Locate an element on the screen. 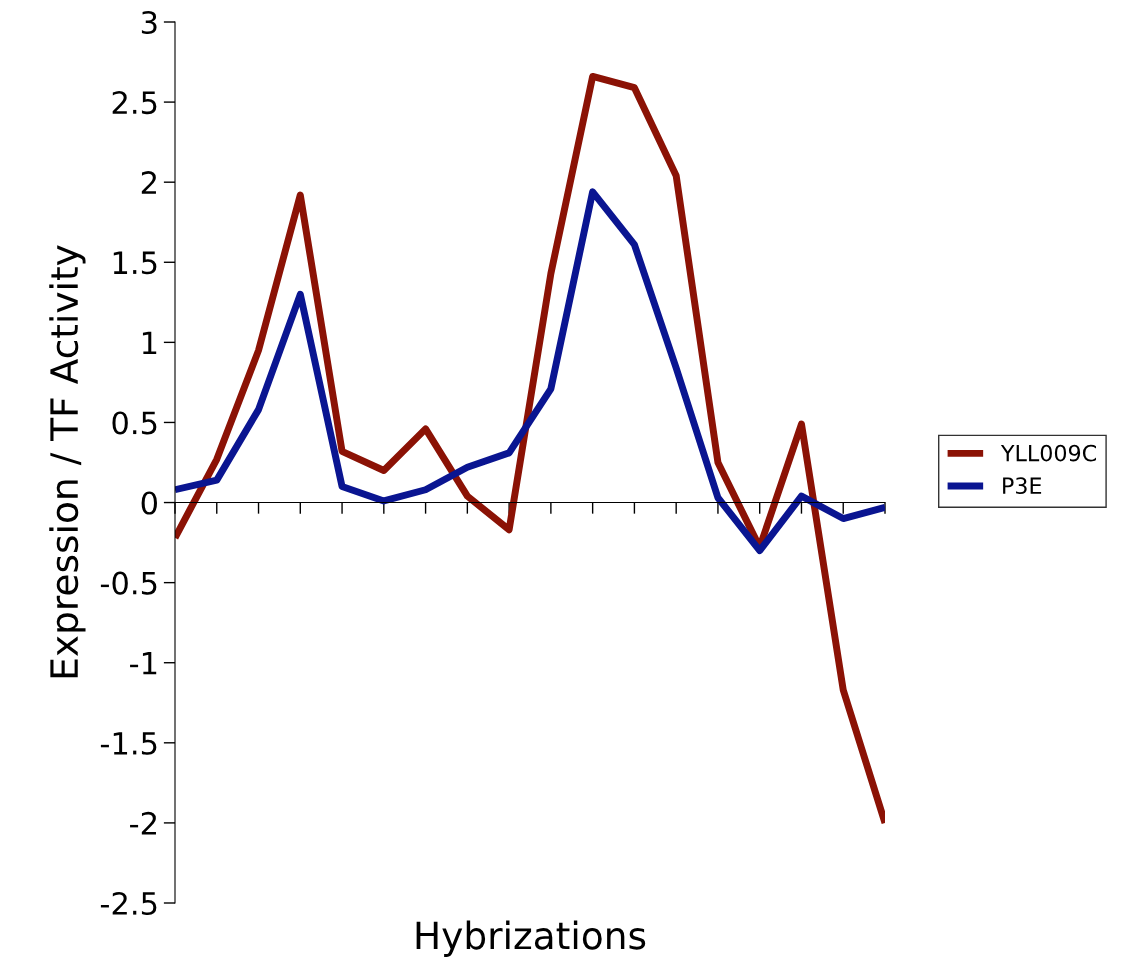  y-tick-label: -1.5 is located at coordinates (128, 743).